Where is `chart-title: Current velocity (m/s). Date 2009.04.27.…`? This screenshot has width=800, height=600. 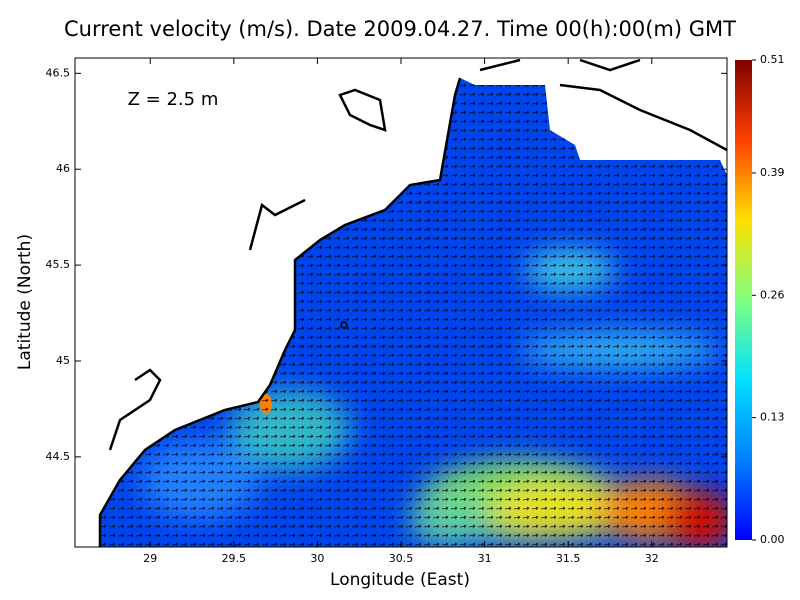 chart-title: Current velocity (m/s). Date 2009.04.27.… is located at coordinates (400, 29).